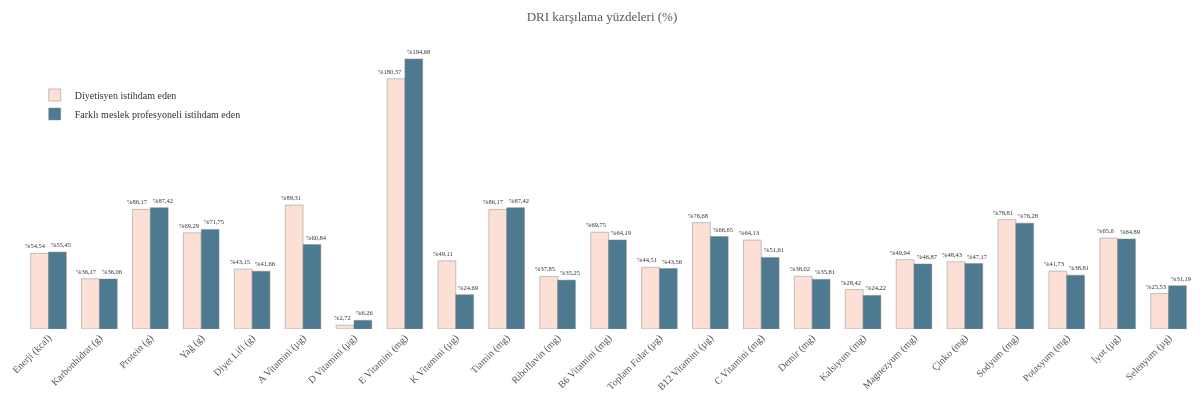 The height and width of the screenshot is (403, 1204). What do you see at coordinates (602, 17) in the screenshot?
I see `chart-title: DRI karşılama yüzdeleri (%)` at bounding box center [602, 17].